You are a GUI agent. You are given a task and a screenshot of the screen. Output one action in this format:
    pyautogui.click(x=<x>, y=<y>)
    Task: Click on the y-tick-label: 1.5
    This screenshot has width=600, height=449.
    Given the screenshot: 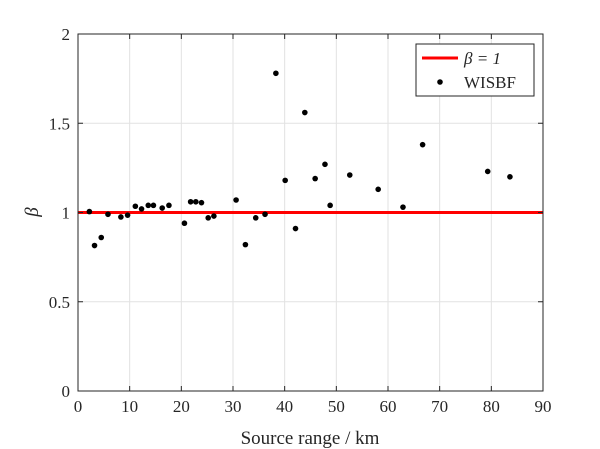 What is the action you would take?
    pyautogui.click(x=59, y=123)
    